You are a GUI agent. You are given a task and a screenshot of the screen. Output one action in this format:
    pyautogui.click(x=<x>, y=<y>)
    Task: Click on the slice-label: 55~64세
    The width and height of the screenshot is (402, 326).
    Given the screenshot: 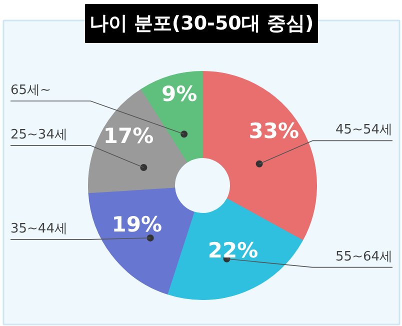 What is the action you would take?
    pyautogui.click(x=364, y=256)
    